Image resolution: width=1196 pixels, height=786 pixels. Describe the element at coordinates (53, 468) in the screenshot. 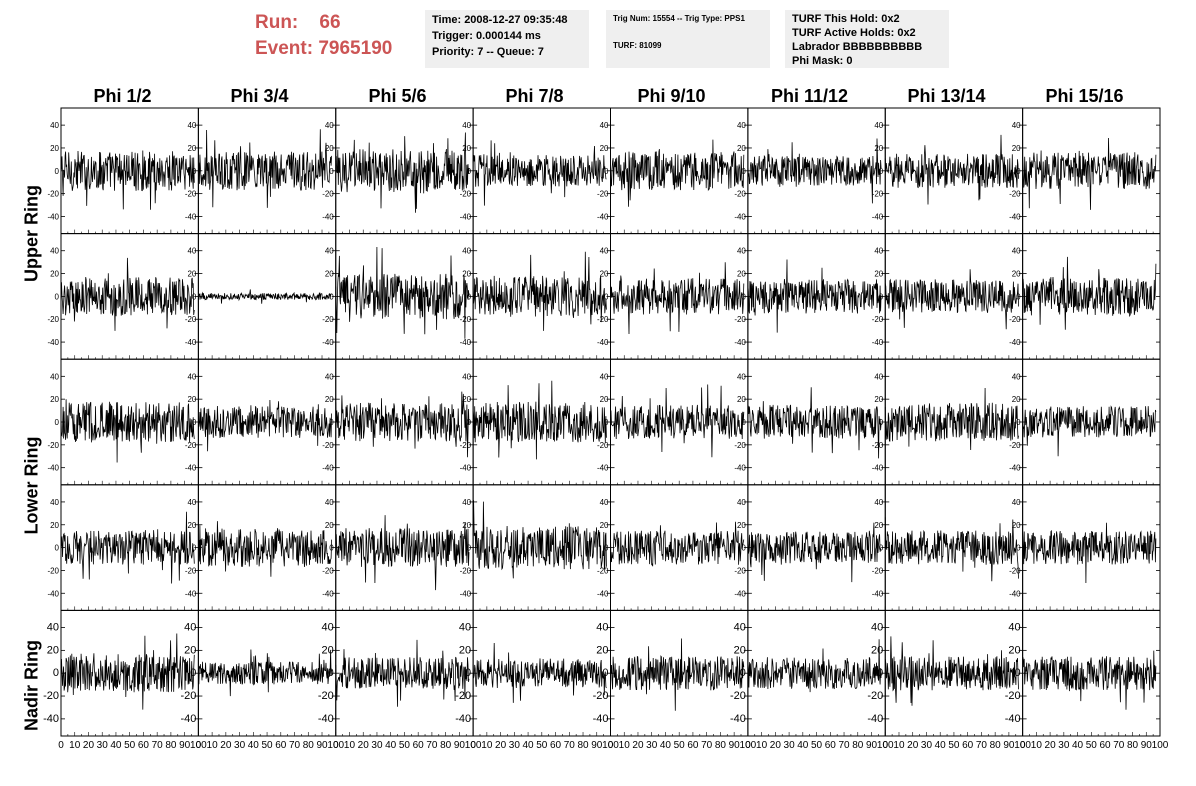

I see `y-tick-label-r2-c0-0: -40` at that location.